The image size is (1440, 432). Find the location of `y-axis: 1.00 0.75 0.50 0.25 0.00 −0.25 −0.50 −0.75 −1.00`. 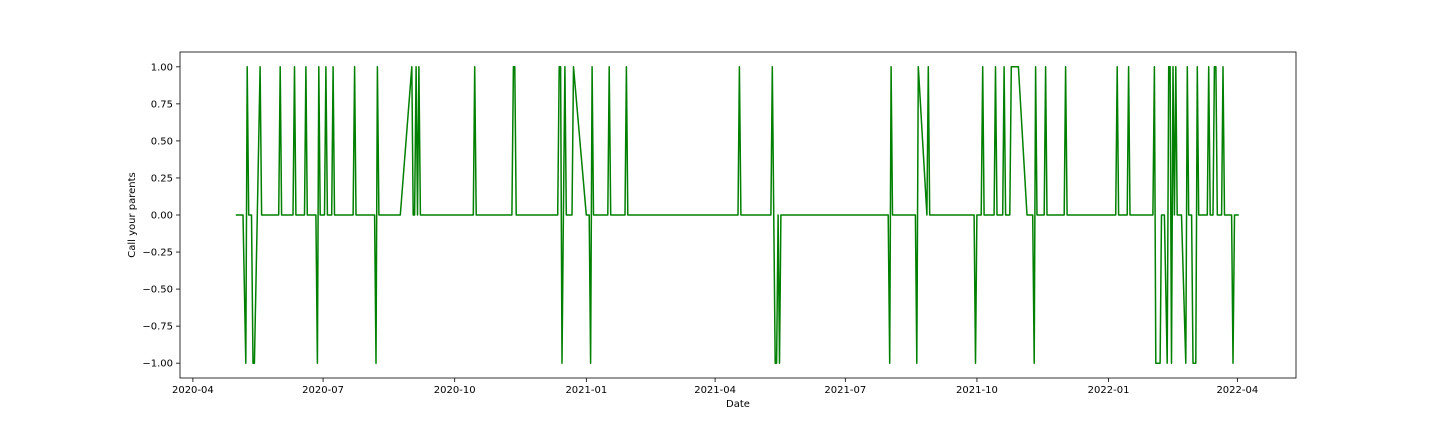

y-axis: 1.00 0.75 0.50 0.25 0.00 −0.25 −0.50 −0.75 −1.00 is located at coordinates (161, 216).